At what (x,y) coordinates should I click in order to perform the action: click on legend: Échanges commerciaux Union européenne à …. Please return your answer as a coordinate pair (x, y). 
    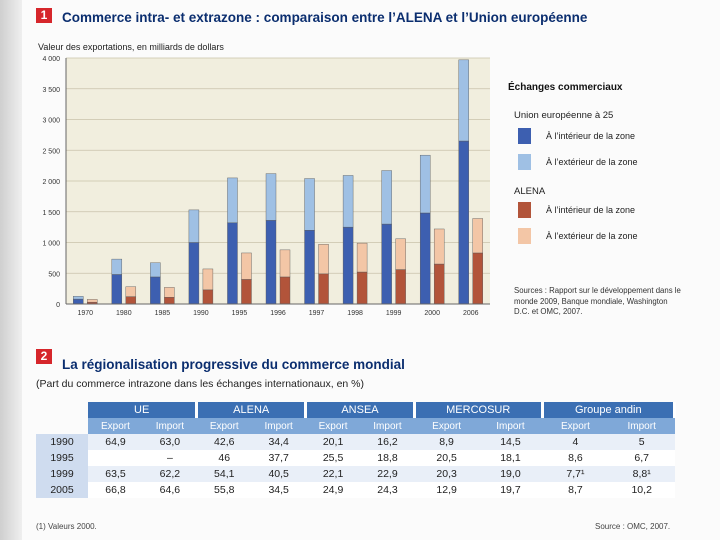
    Looking at the image, I should click on (588, 167).